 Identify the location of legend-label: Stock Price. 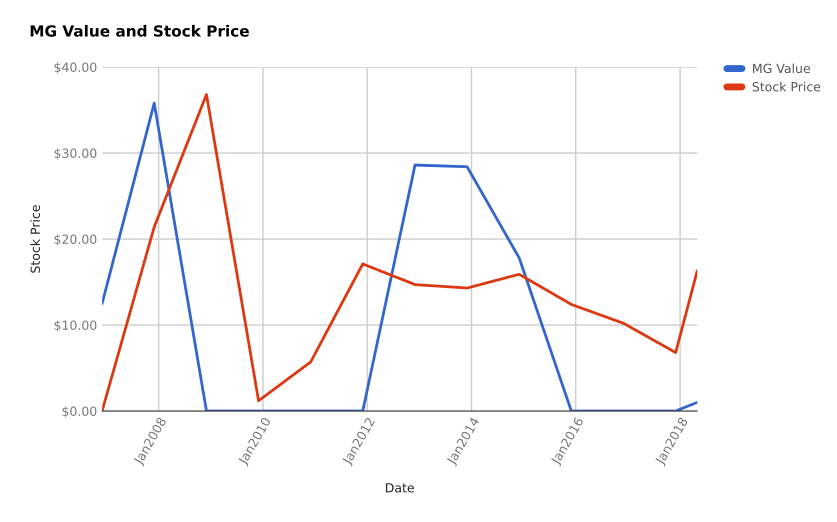
(786, 87).